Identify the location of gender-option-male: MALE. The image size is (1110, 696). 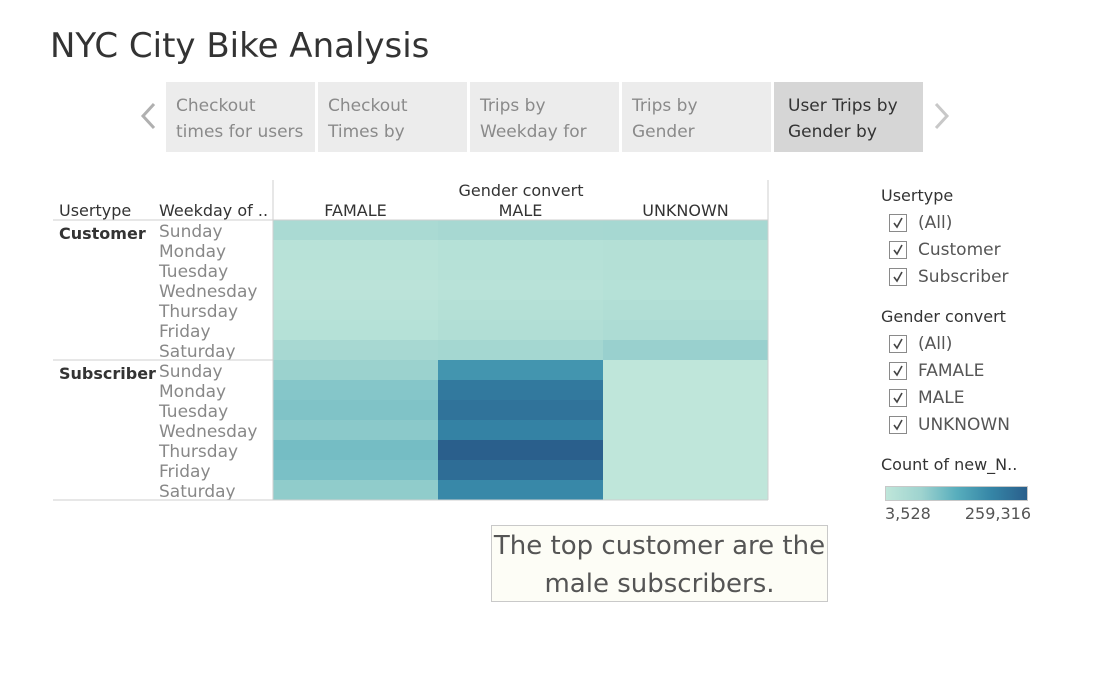
(949, 397).